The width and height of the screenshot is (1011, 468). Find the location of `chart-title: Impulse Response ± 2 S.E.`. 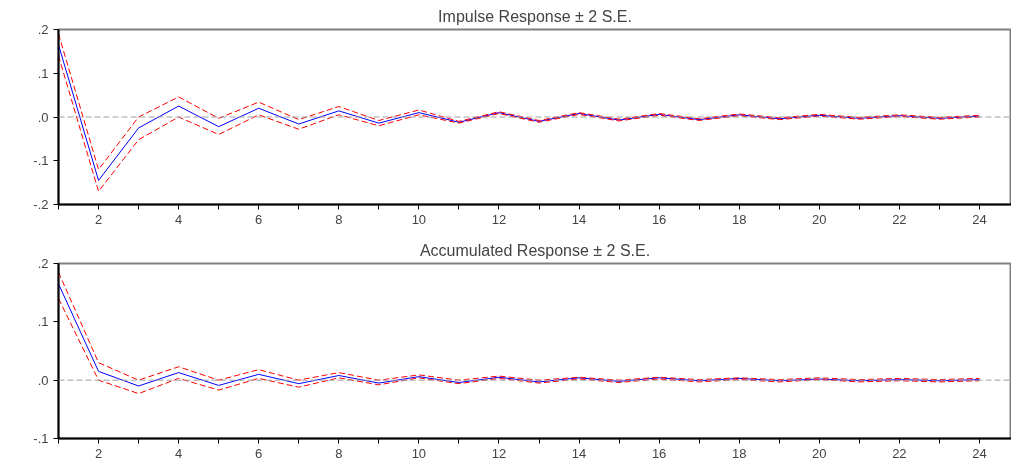

chart-title: Impulse Response ± 2 S.E. is located at coordinates (535, 16).